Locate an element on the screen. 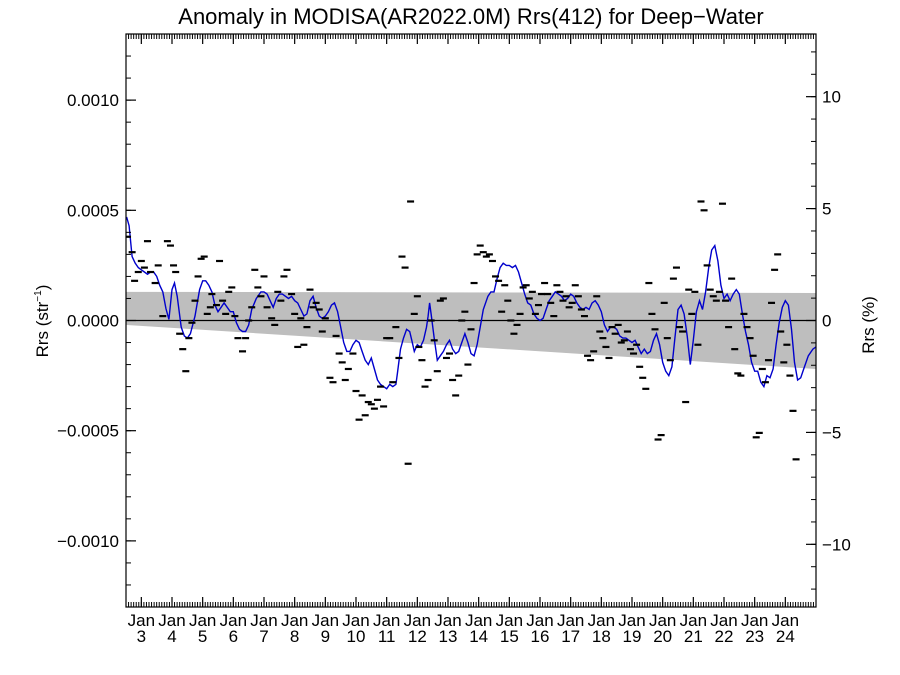 The width and height of the screenshot is (900, 675). uncertainty-band is located at coordinates (471, 330).